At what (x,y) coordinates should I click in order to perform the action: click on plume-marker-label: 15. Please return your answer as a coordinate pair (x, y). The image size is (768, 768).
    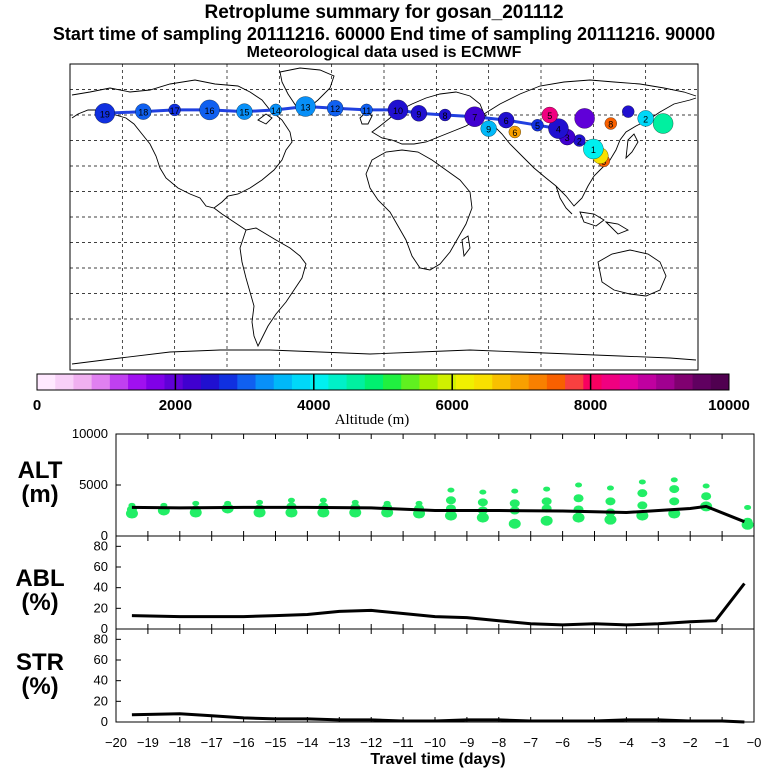
    Looking at the image, I should click on (244, 113).